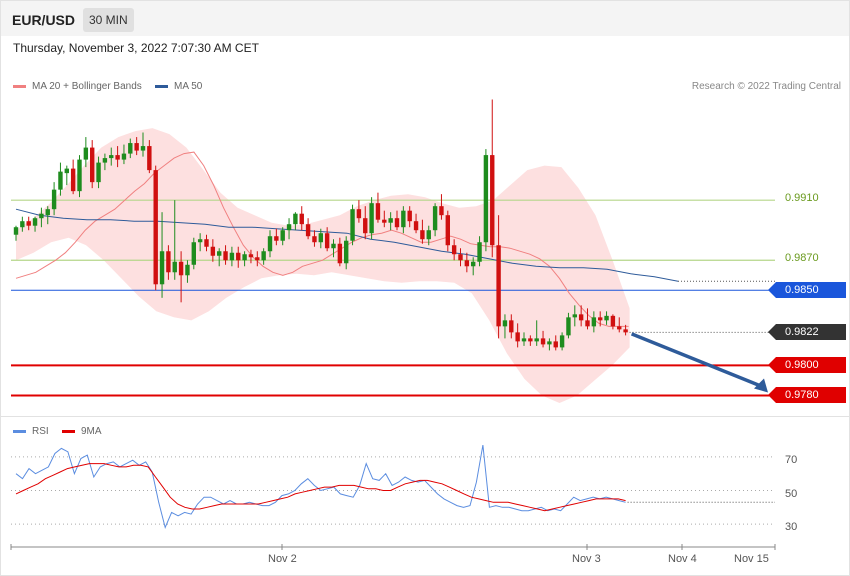 The image size is (850, 576). Describe the element at coordinates (807, 332) in the screenshot. I see `last-price-tag: 0.9822` at that location.